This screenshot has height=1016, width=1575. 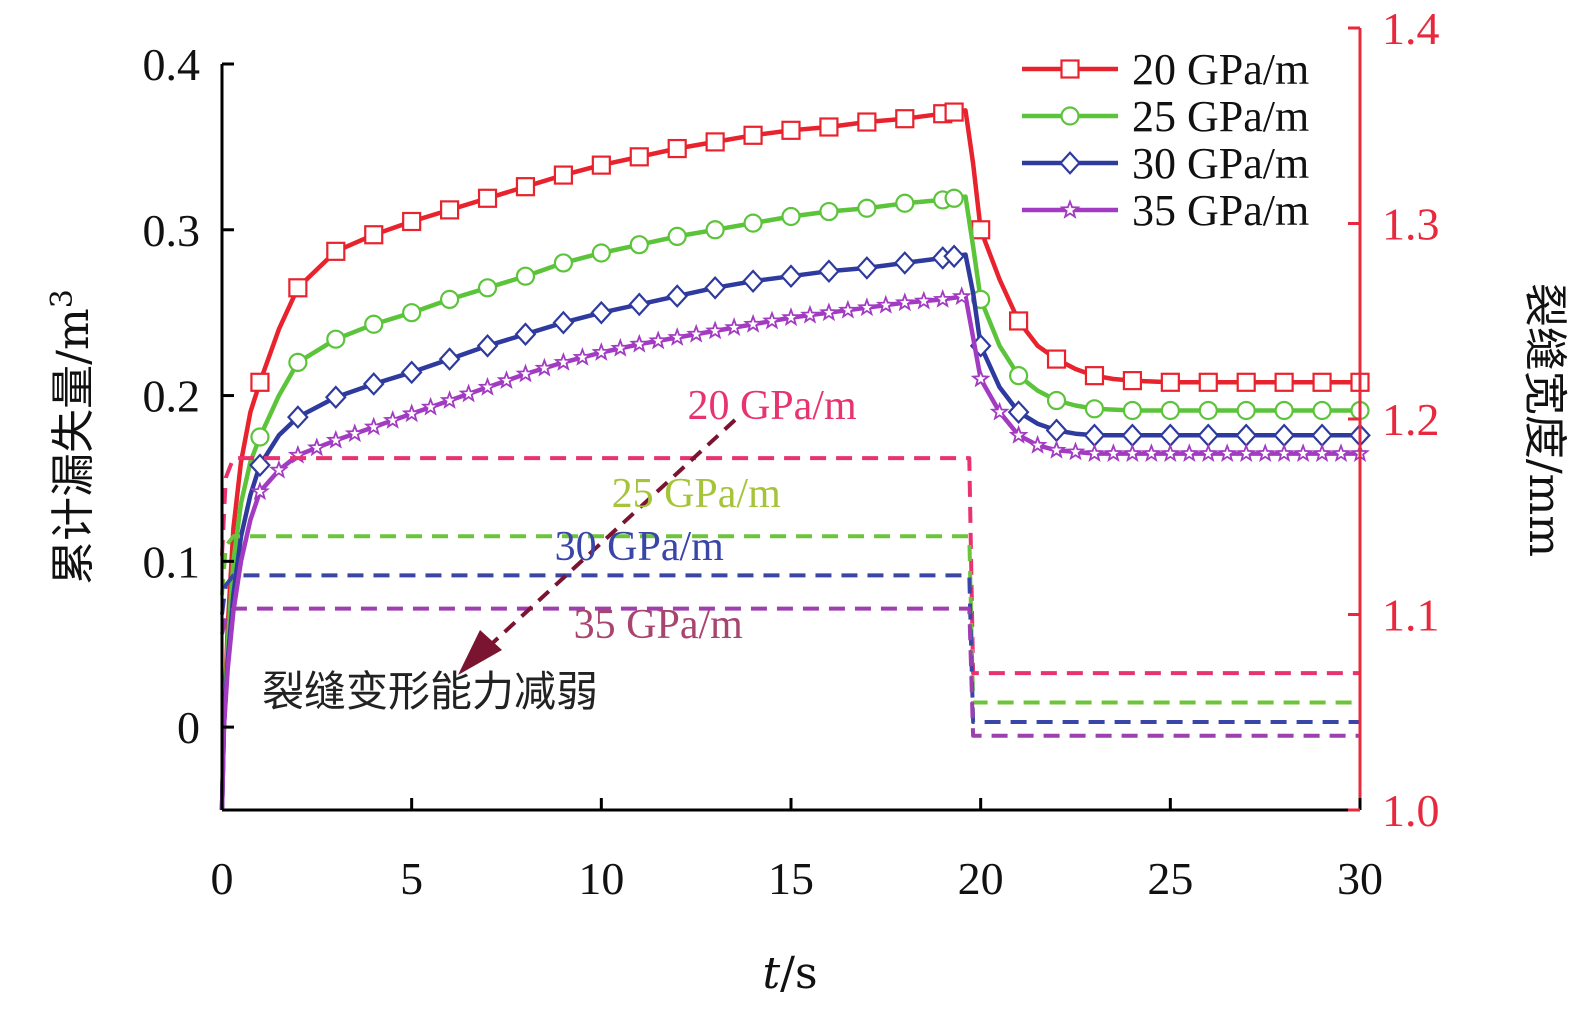 I want to click on x-tick-label-1: 5, so click(x=411, y=878).